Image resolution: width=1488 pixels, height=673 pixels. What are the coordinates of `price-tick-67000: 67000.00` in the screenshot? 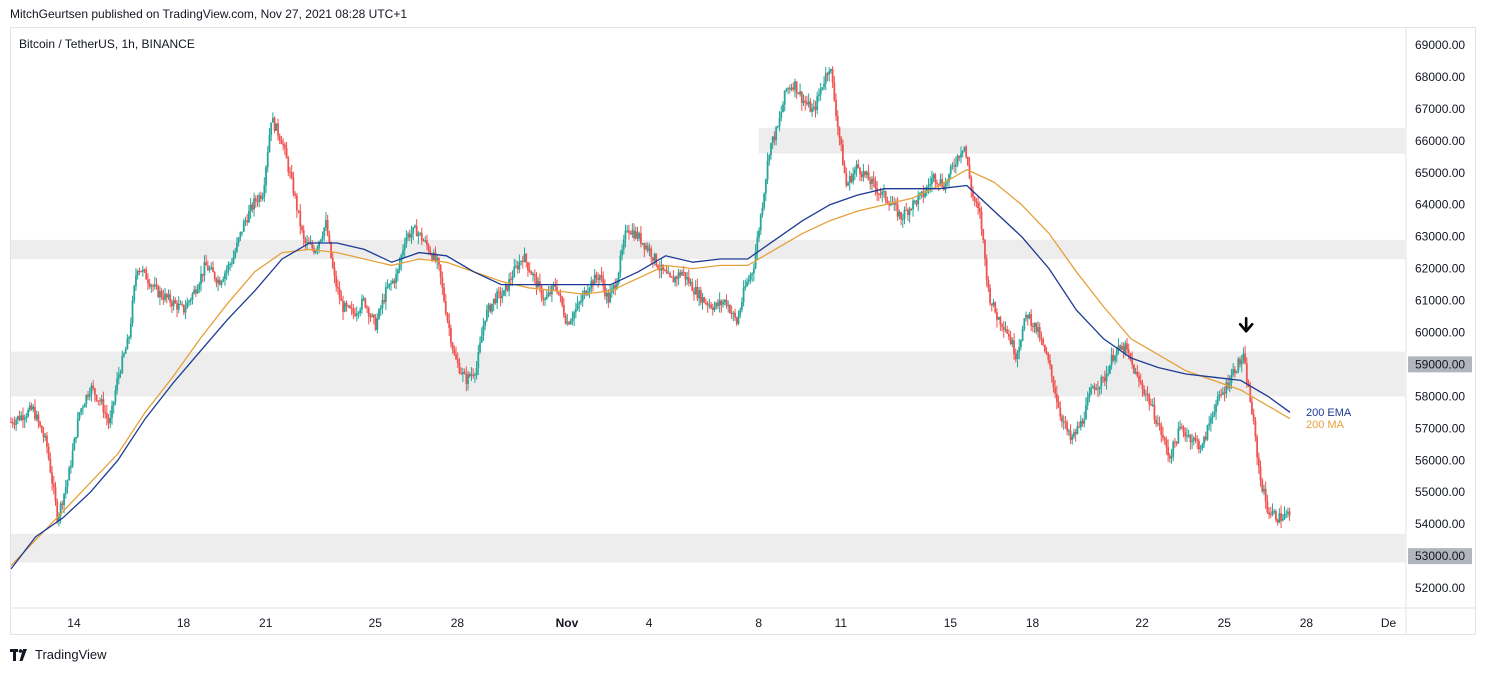 It's located at (1440, 109).